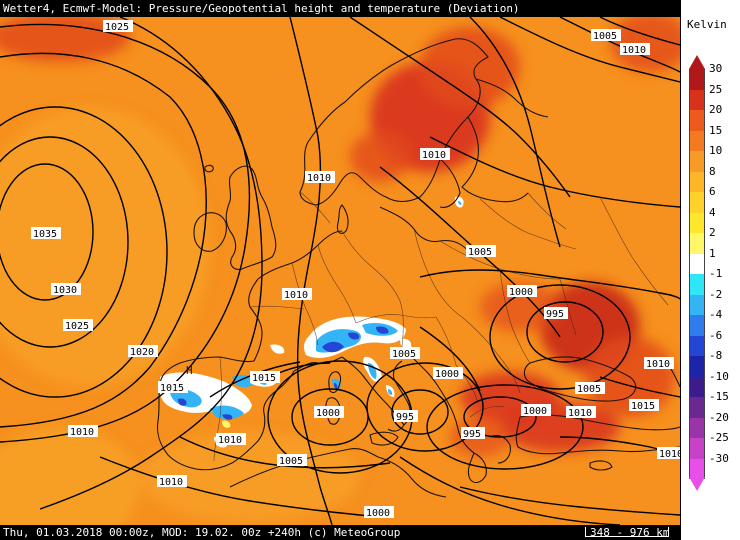 The width and height of the screenshot is (740, 540). Describe the element at coordinates (716, 355) in the screenshot. I see `legend-label: -8` at that location.